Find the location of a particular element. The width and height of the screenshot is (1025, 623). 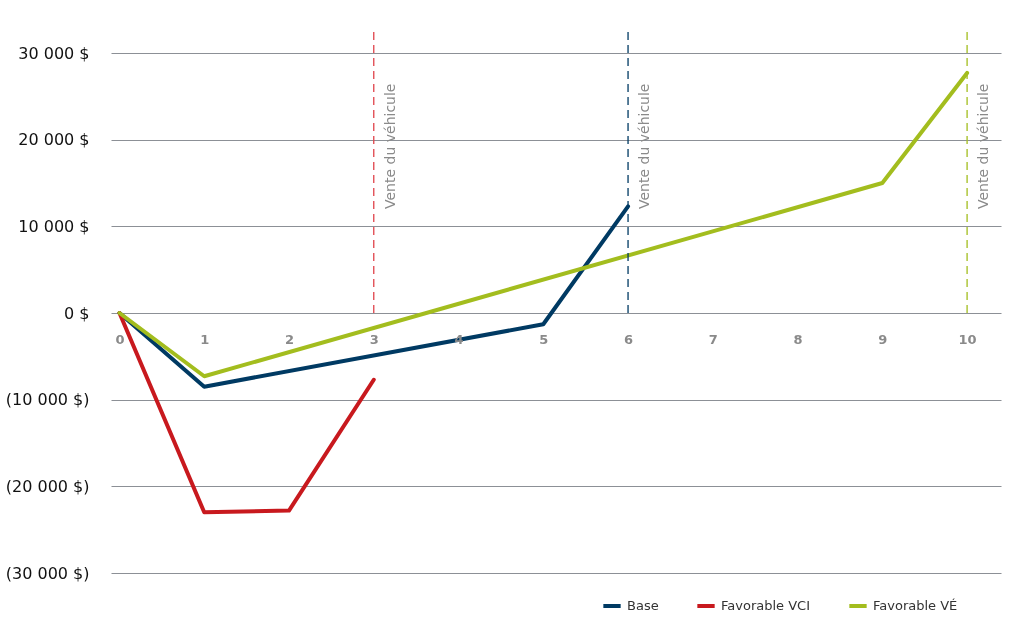

y-tick-label: 10 000 $ is located at coordinates (54, 226).